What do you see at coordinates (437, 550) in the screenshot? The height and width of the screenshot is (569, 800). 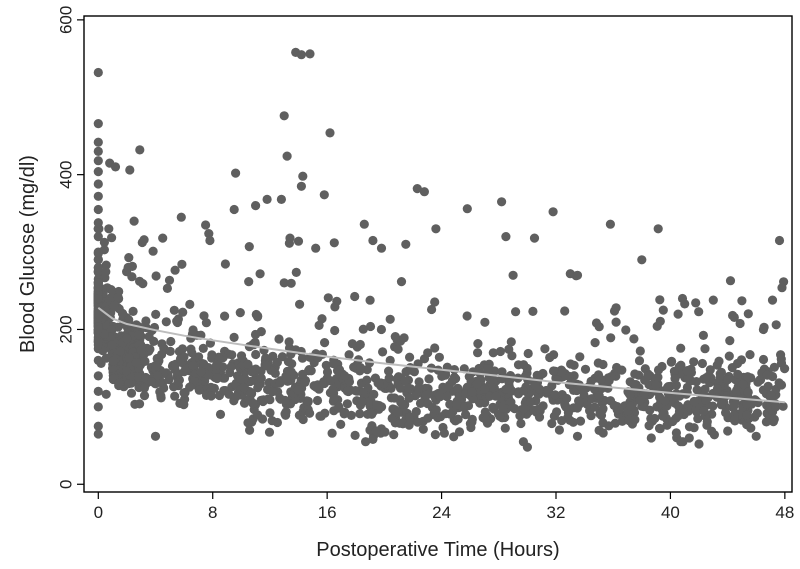 I see `x-axis-label: Postoperative Time (Hours)` at bounding box center [437, 550].